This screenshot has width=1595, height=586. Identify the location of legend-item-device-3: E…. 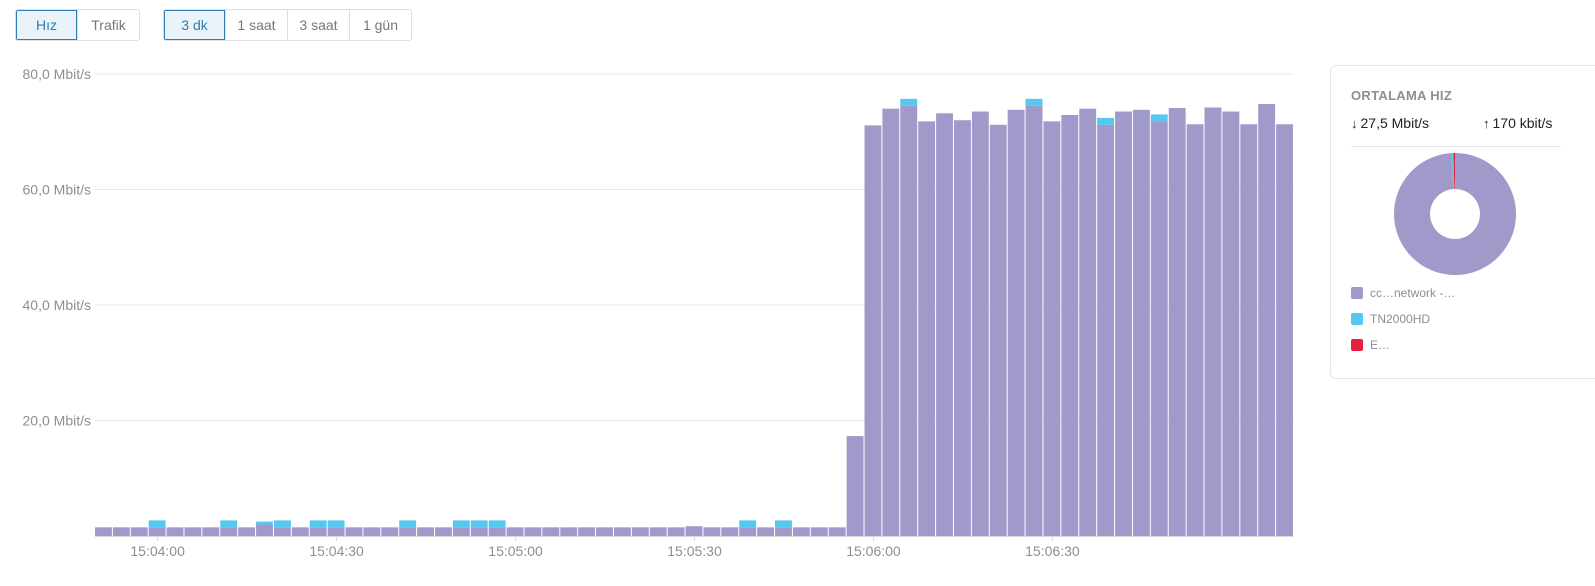
(1456, 346).